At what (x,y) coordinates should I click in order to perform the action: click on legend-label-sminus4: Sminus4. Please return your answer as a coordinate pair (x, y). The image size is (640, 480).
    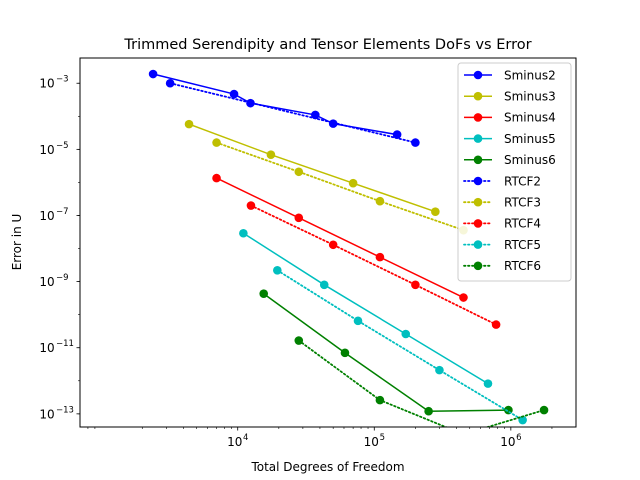
    Looking at the image, I should click on (530, 118).